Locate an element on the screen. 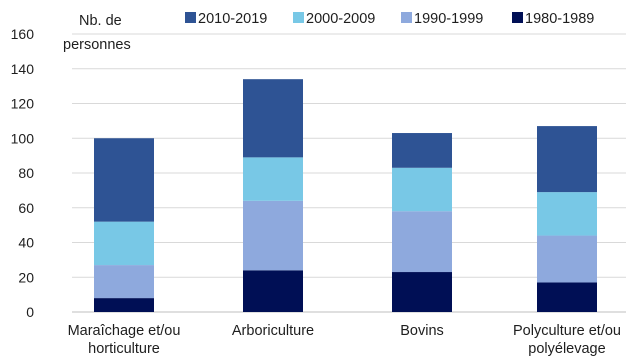  legend-label: 2010-2019 is located at coordinates (232, 19).